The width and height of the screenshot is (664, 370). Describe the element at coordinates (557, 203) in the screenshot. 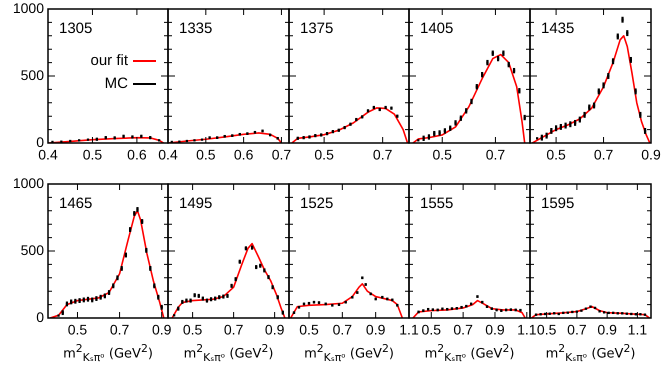

I see `text: 1595` at that location.